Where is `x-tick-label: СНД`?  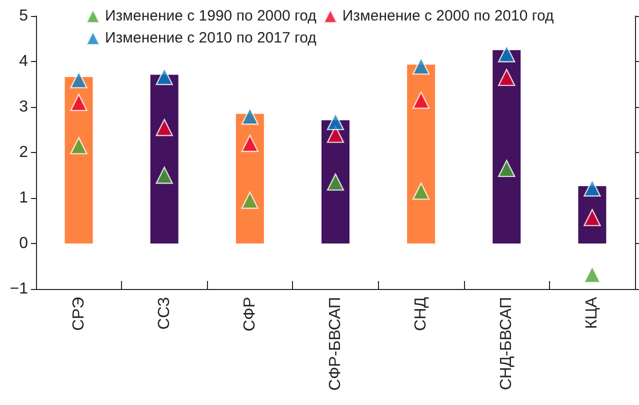
x-tick-label: СНД is located at coordinates (421, 313).